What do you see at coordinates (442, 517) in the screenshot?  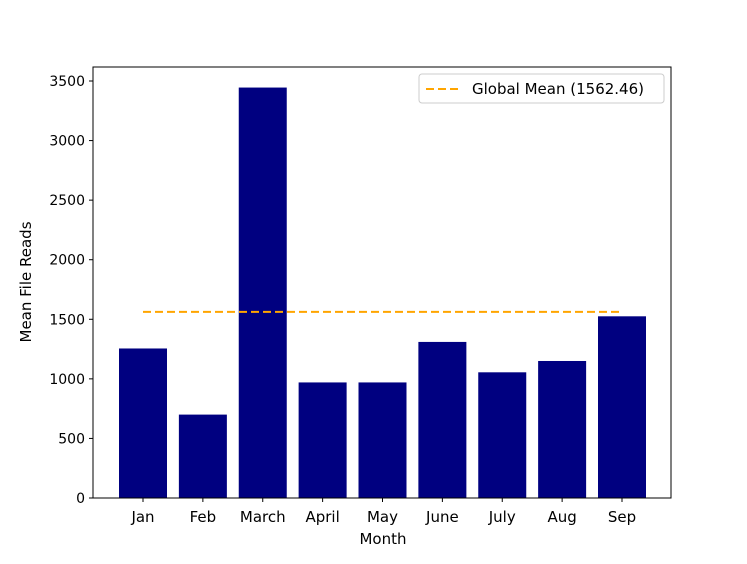 I see `x-tick-label: June` at bounding box center [442, 517].